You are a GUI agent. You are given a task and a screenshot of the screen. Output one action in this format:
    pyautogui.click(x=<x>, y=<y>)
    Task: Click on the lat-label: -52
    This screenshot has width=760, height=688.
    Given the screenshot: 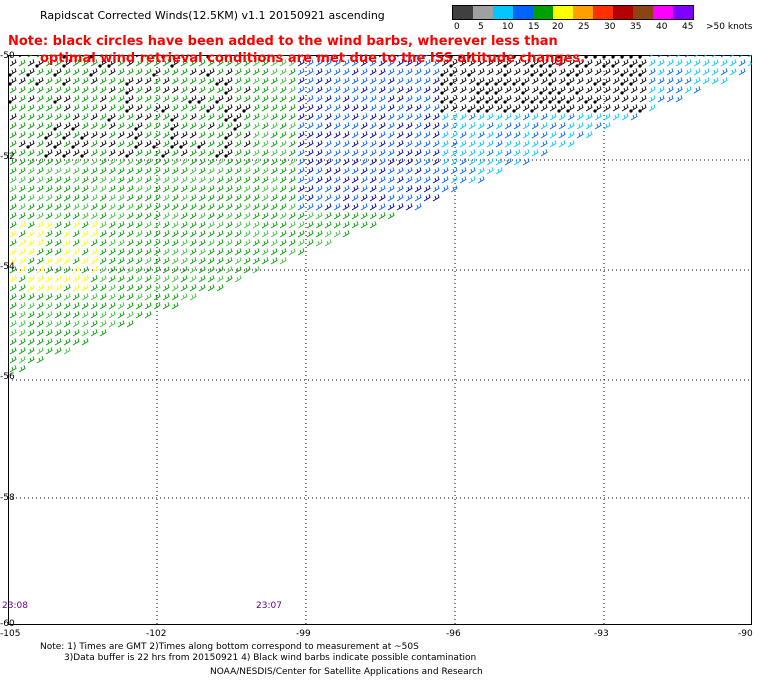 What is the action you would take?
    pyautogui.click(x=7, y=157)
    